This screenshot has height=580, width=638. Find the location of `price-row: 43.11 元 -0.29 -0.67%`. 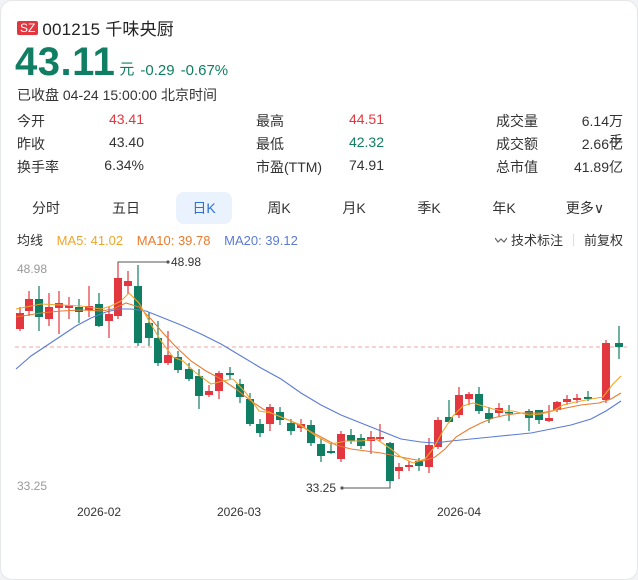

price-row: 43.11 元 -0.29 -0.67% is located at coordinates (121, 62).